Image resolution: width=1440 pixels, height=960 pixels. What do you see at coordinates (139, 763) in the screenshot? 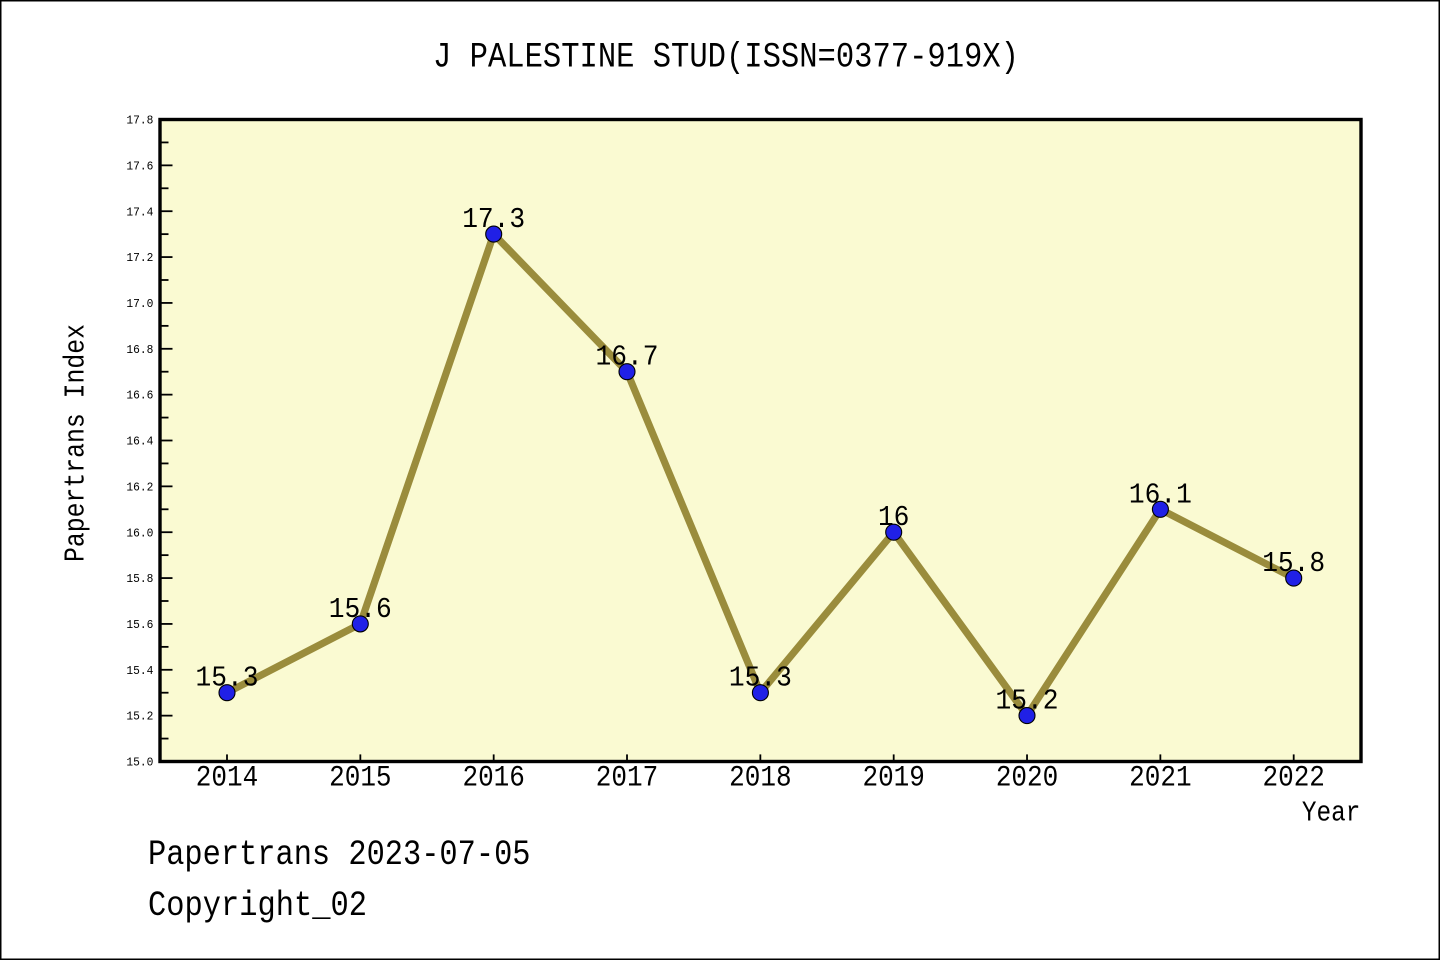
I see `svg-text: 15.0` at bounding box center [139, 763].